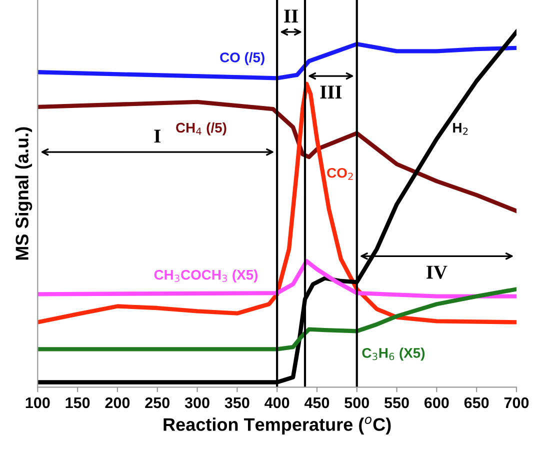 This screenshot has width=538, height=461. Describe the element at coordinates (237, 402) in the screenshot. I see `x-tick-label: 350` at that location.